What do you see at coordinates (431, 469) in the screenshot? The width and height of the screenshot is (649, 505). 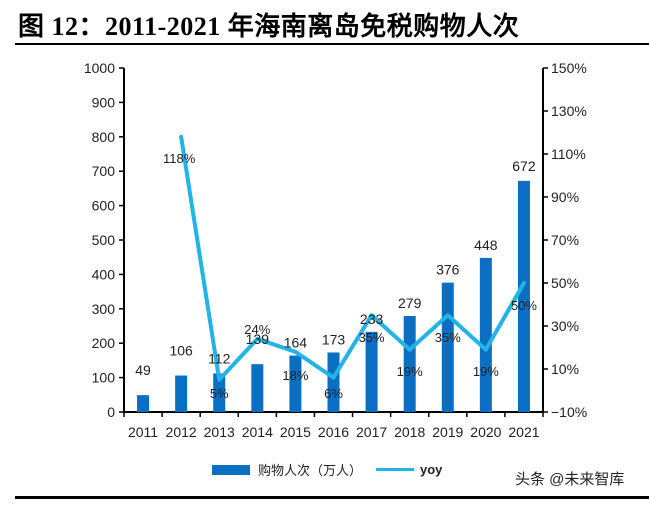 I see `legend-line-label: yoy` at bounding box center [431, 469].